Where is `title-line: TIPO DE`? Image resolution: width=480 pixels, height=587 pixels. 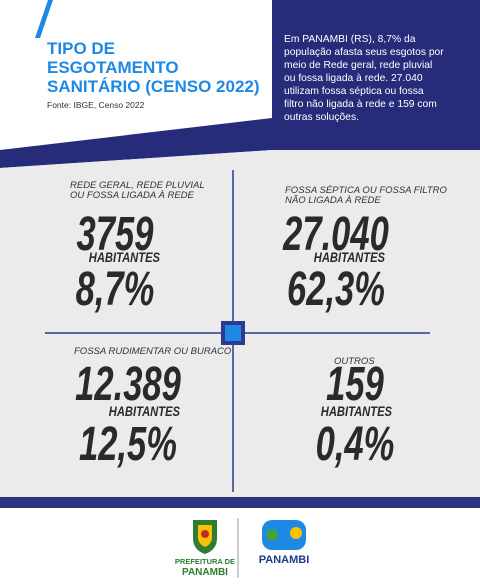
title-line: TIPO DE is located at coordinates (81, 48).